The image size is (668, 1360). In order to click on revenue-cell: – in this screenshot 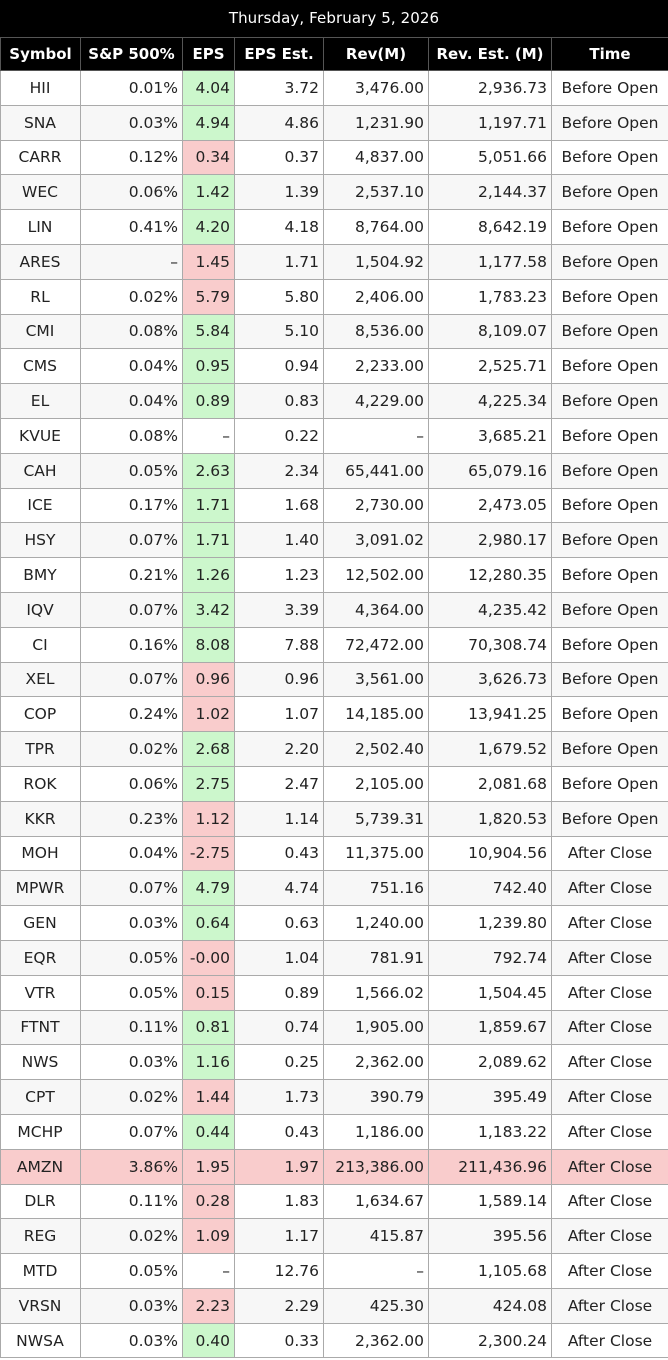, I will do `click(376, 1271)`.